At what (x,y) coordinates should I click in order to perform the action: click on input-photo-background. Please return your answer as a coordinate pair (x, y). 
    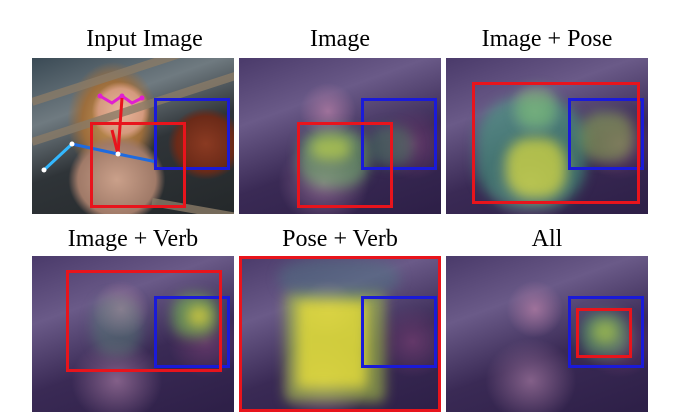
    Looking at the image, I should click on (133, 136).